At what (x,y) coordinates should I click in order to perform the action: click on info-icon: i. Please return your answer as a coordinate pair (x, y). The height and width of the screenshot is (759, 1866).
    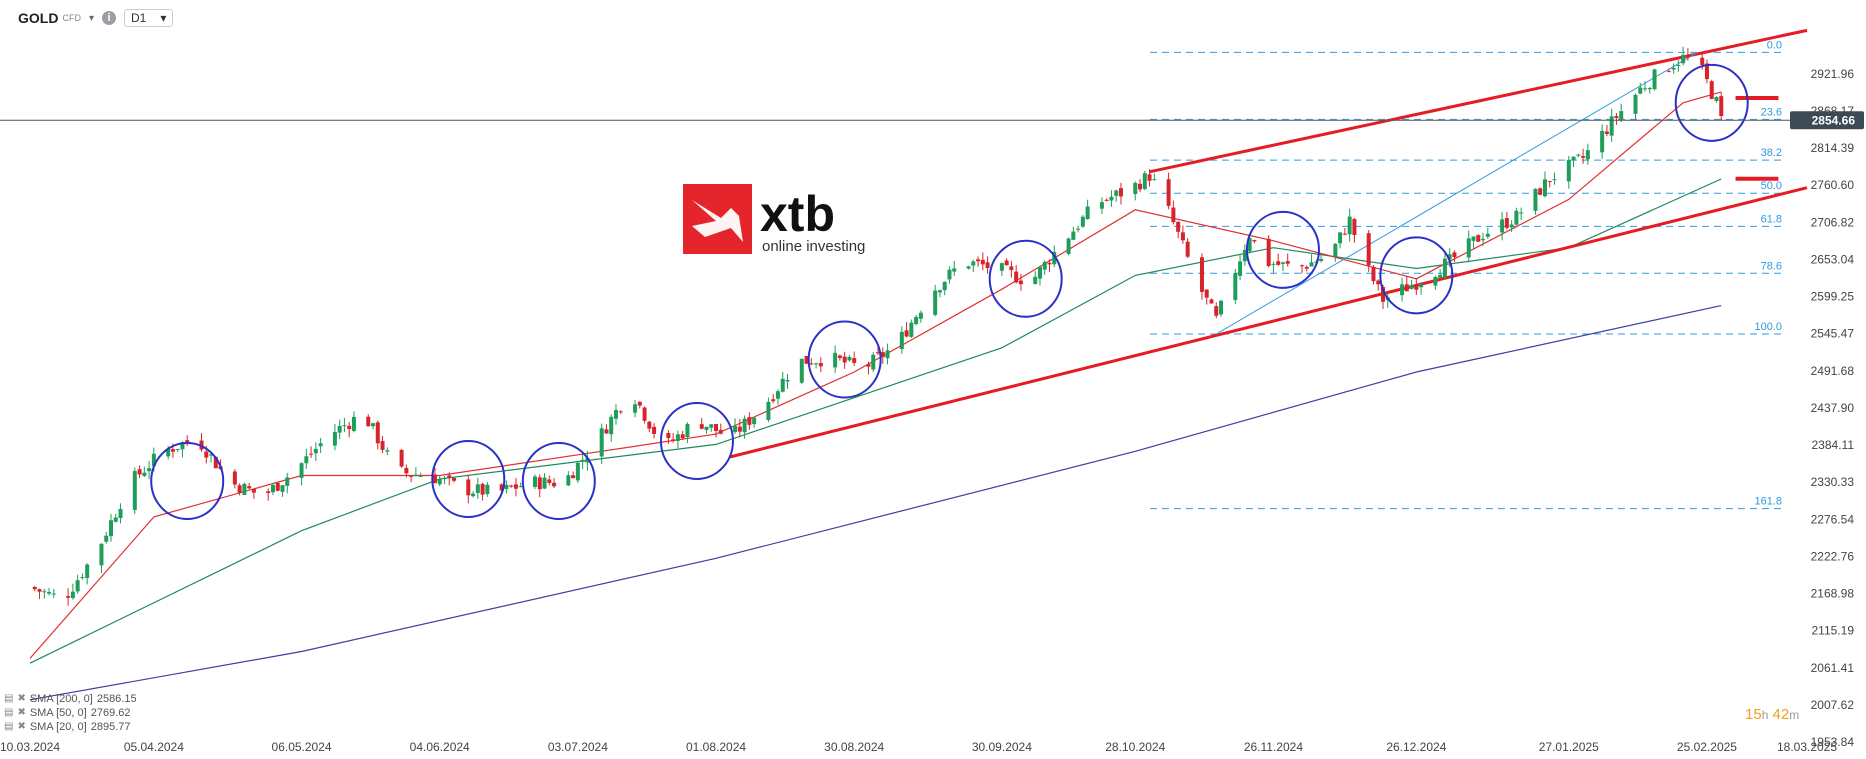
    Looking at the image, I should click on (108, 18).